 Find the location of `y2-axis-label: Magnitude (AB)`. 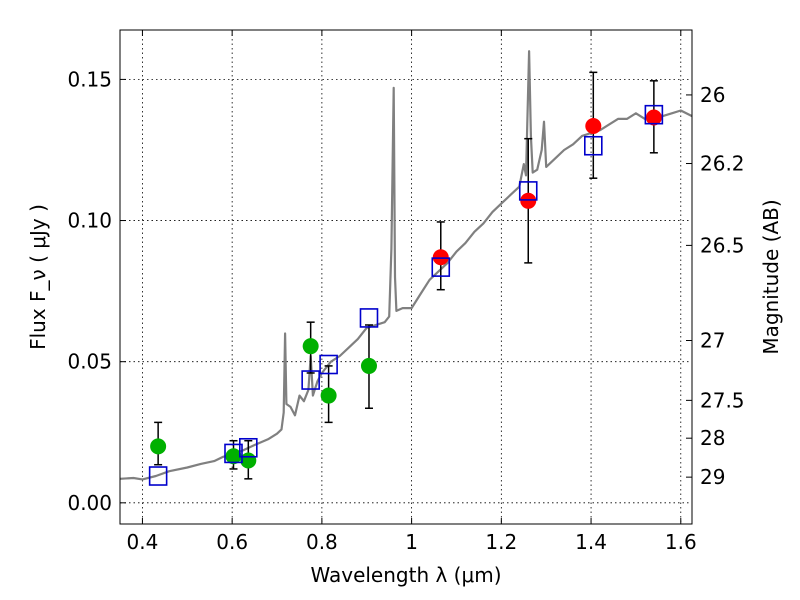

y2-axis-label: Magnitude (AB) is located at coordinates (771, 276).